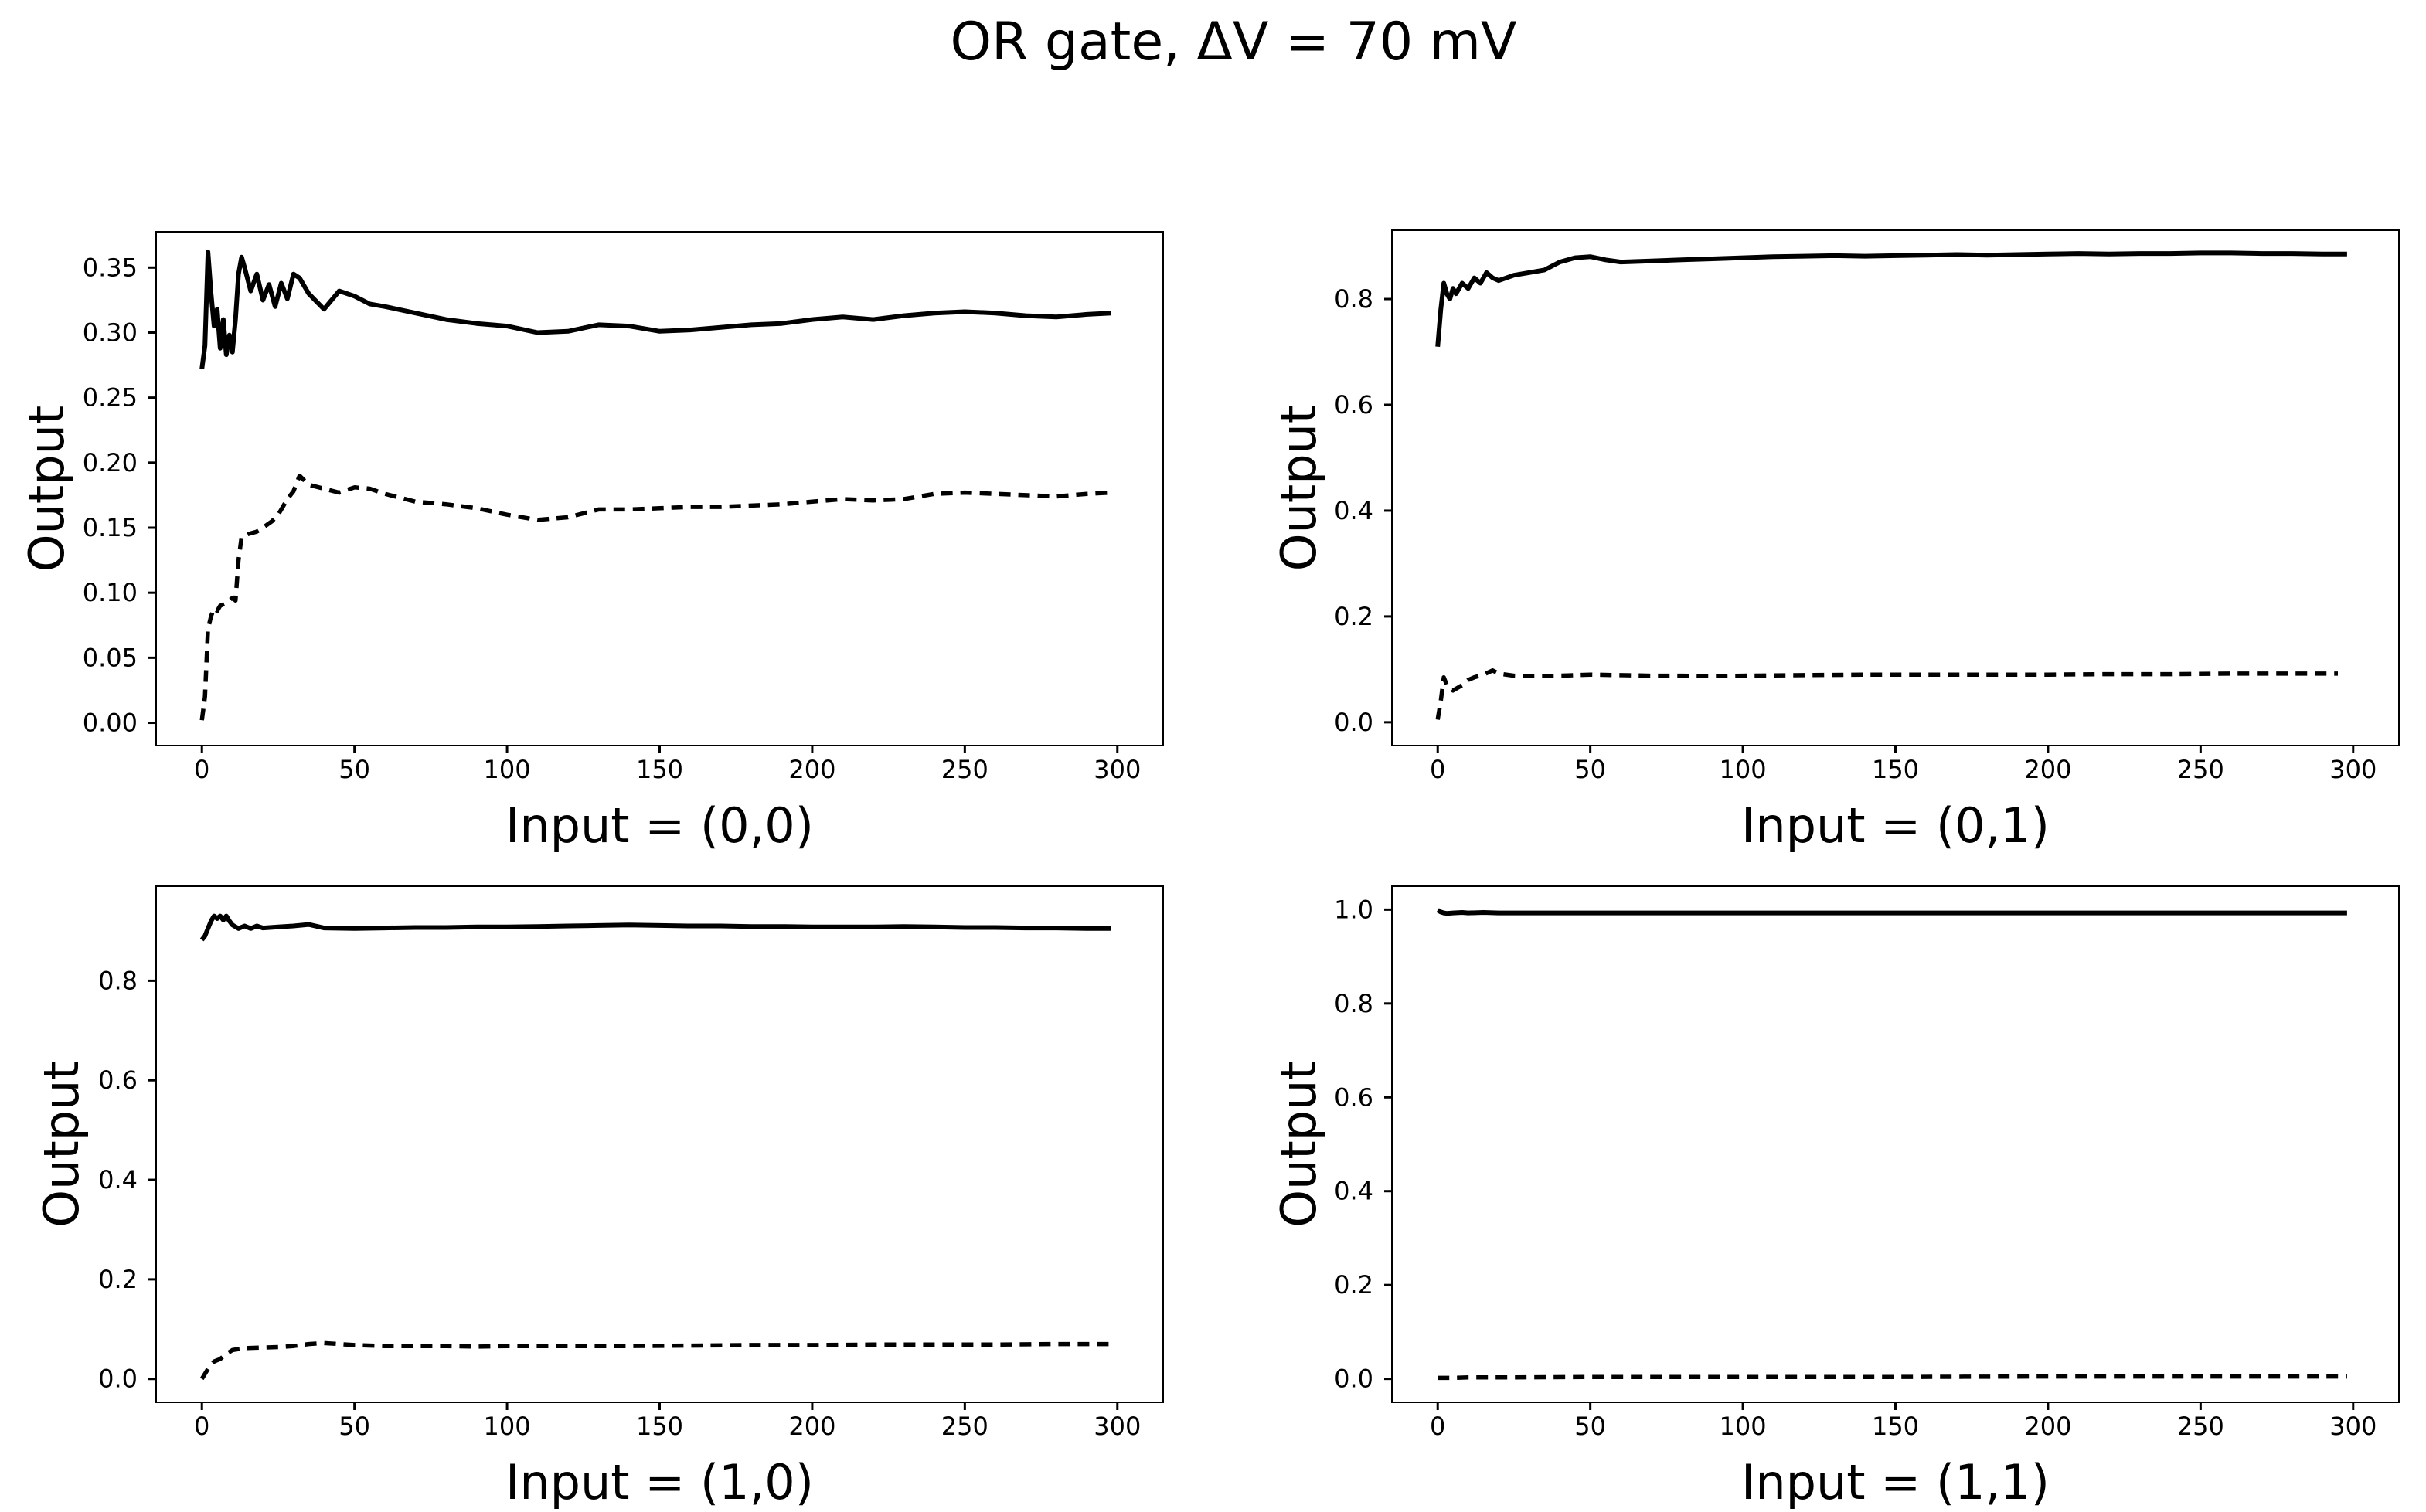 This screenshot has width=2426, height=1512. I want to click on figure-title: OR gate, ΔV = 70 mV, so click(1233, 42).